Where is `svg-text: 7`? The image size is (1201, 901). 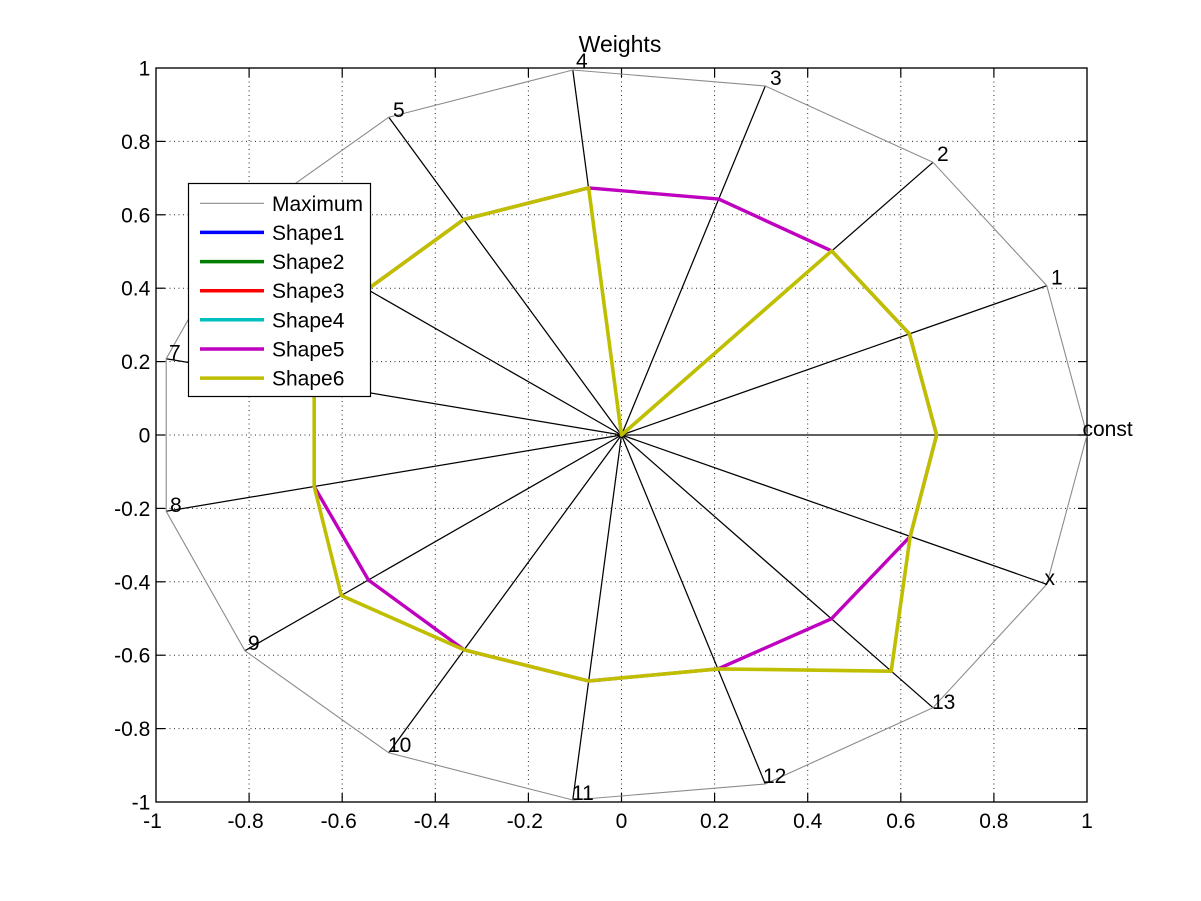
svg-text: 7 is located at coordinates (175, 353).